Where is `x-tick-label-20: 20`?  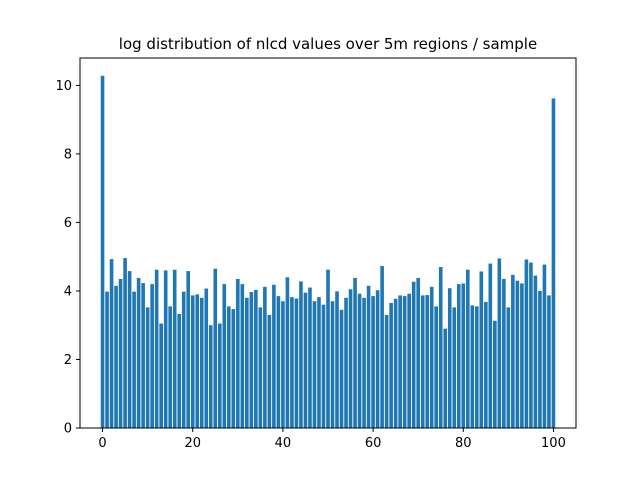 x-tick-label-20: 20 is located at coordinates (192, 443).